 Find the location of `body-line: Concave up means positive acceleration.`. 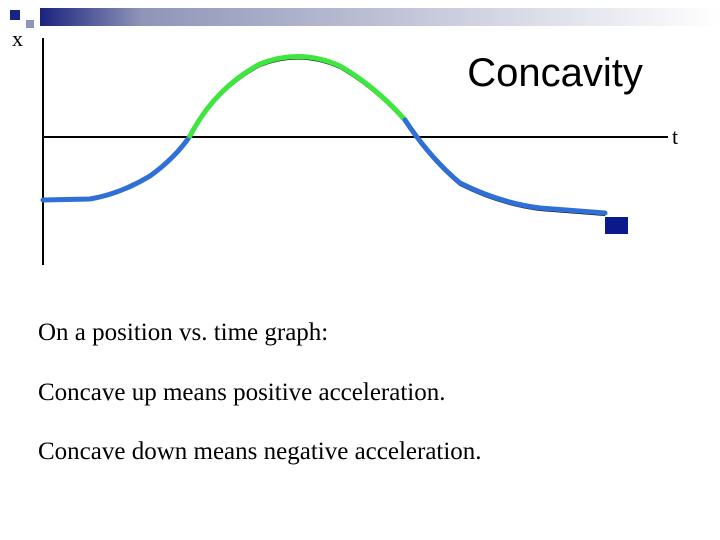

body-line: Concave up means positive acceleration. is located at coordinates (241, 392).